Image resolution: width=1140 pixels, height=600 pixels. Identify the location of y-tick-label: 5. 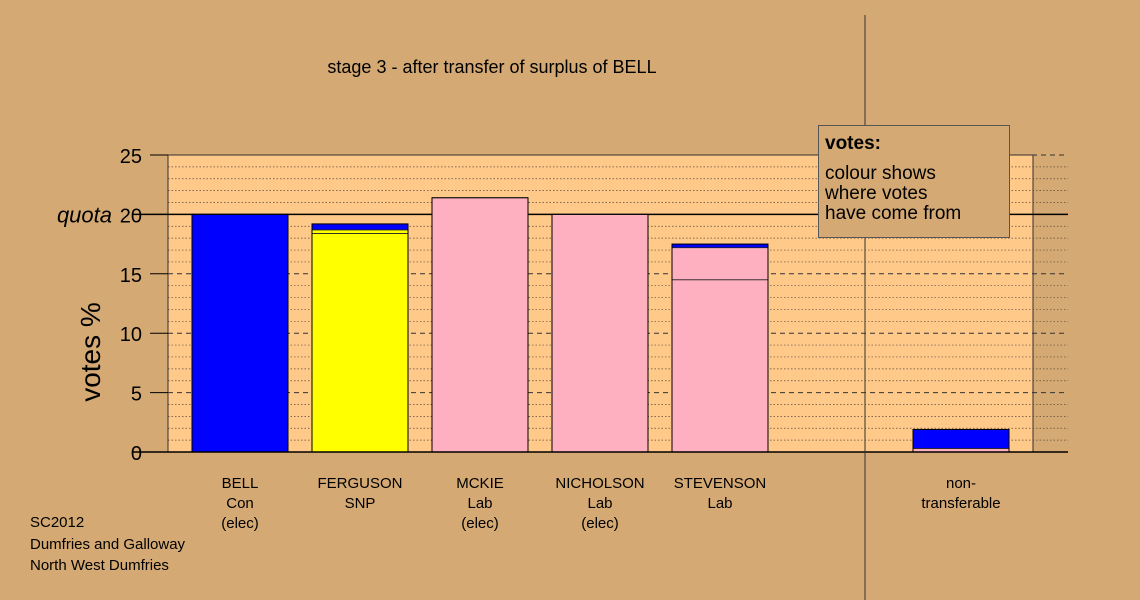
(136, 395).